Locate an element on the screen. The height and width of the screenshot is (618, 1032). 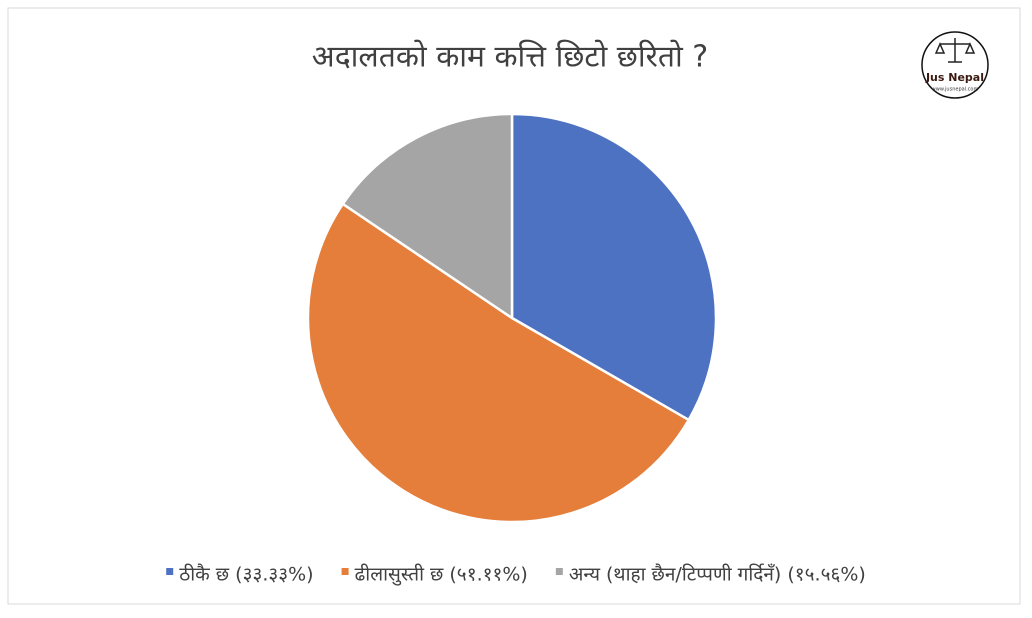
chart-title: अदालतको काम कत्ति छिटो छरितो ? is located at coordinates (510, 57).